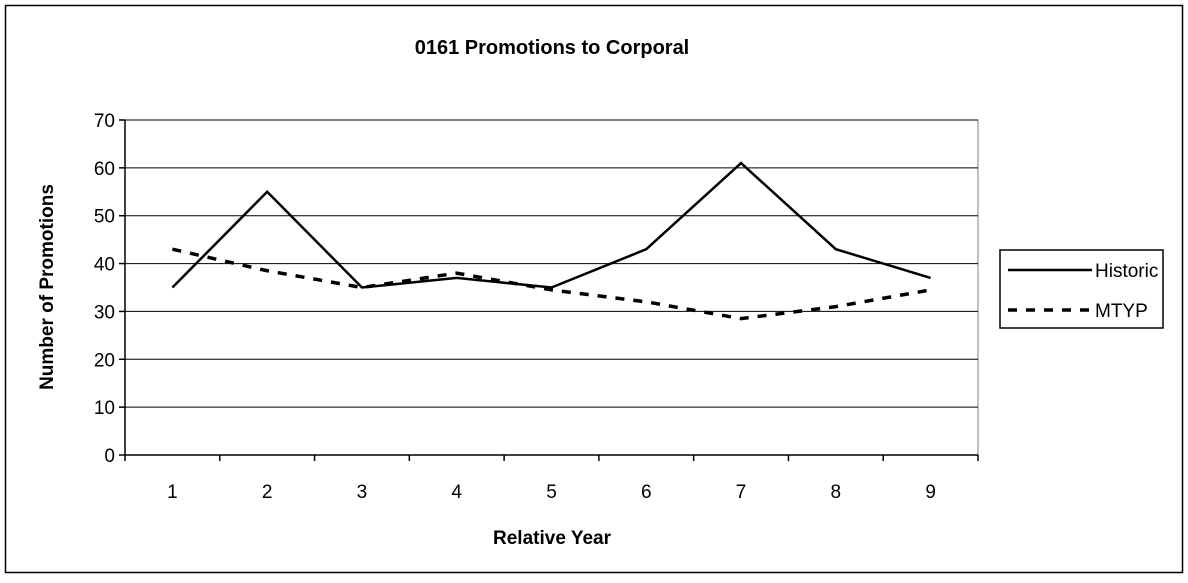  I want to click on y-tick-label: 30, so click(104, 312).